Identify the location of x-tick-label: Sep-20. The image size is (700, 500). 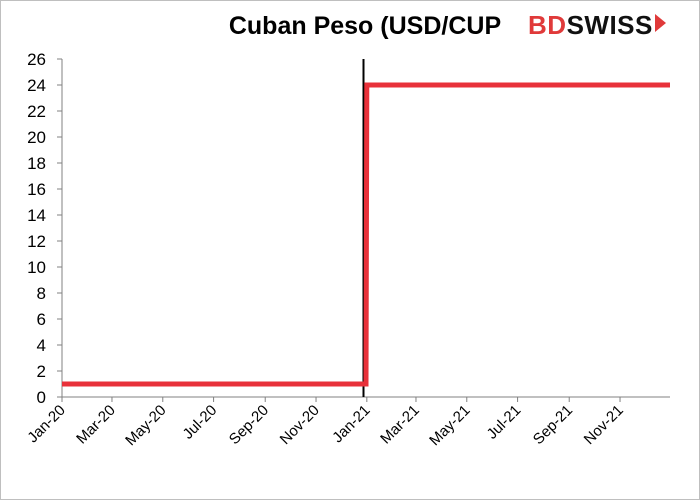
(249, 425).